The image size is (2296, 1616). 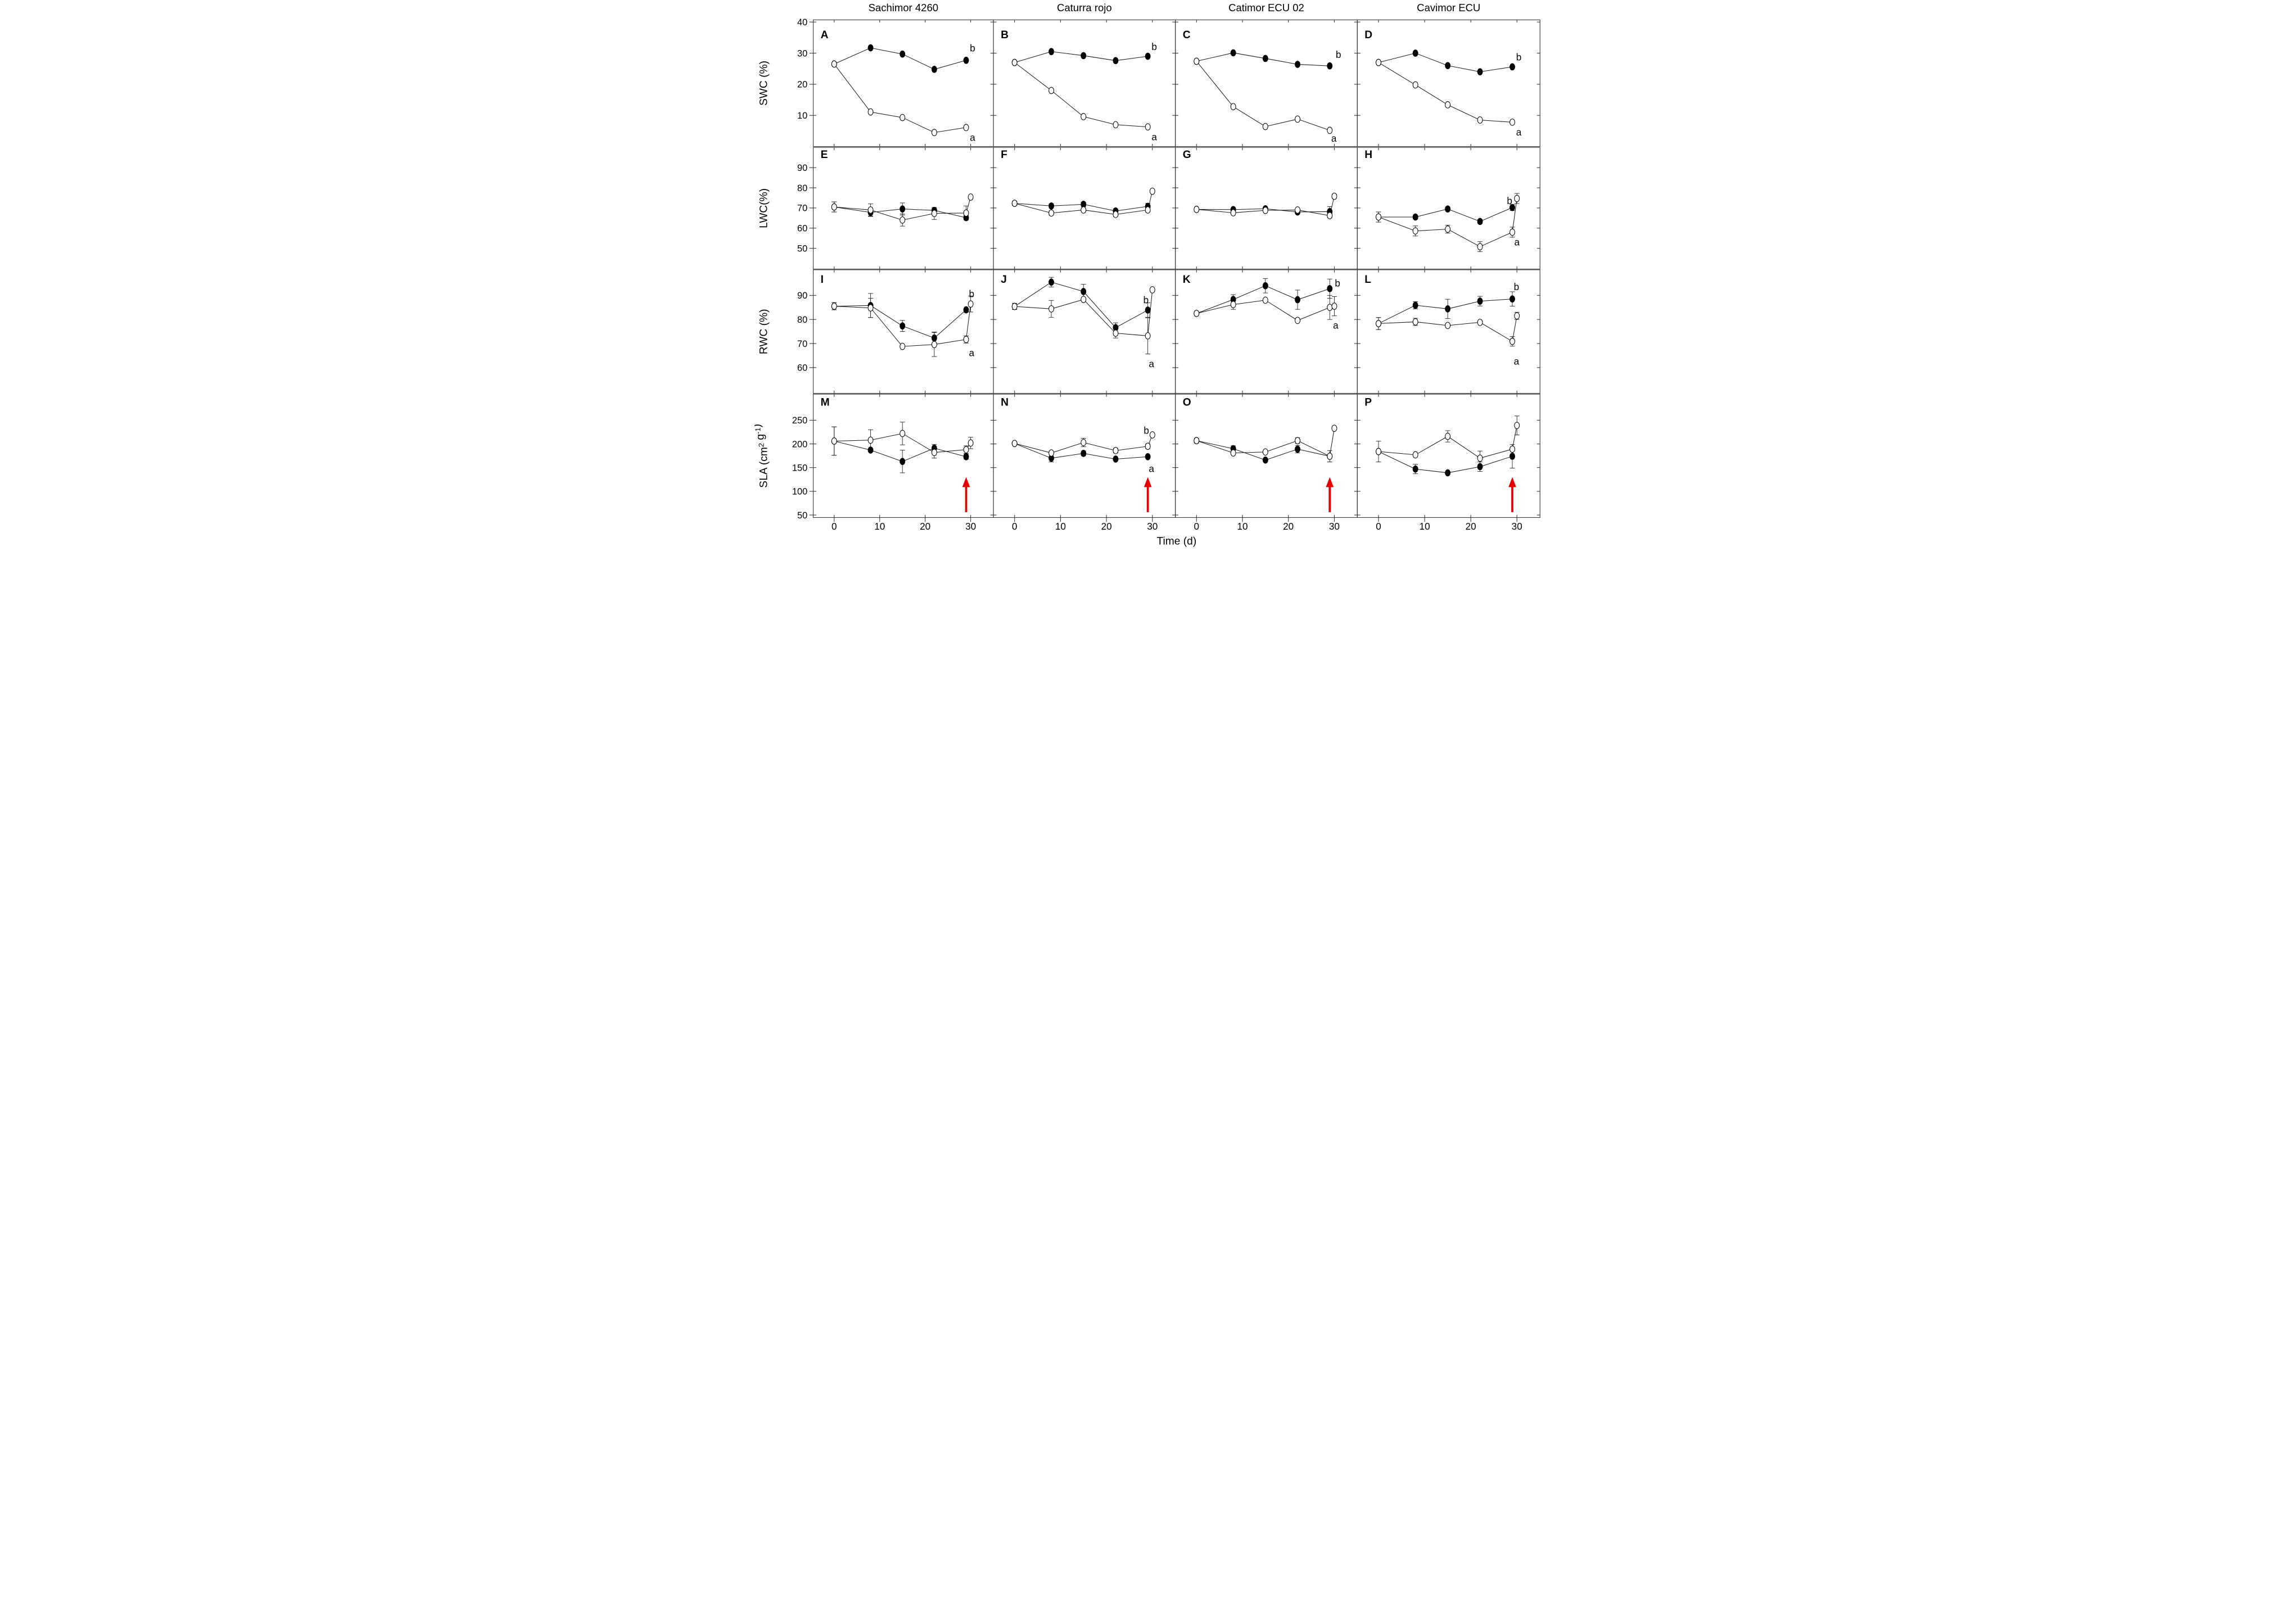 What do you see at coordinates (802, 209) in the screenshot?
I see `y-tick-label: 70` at bounding box center [802, 209].